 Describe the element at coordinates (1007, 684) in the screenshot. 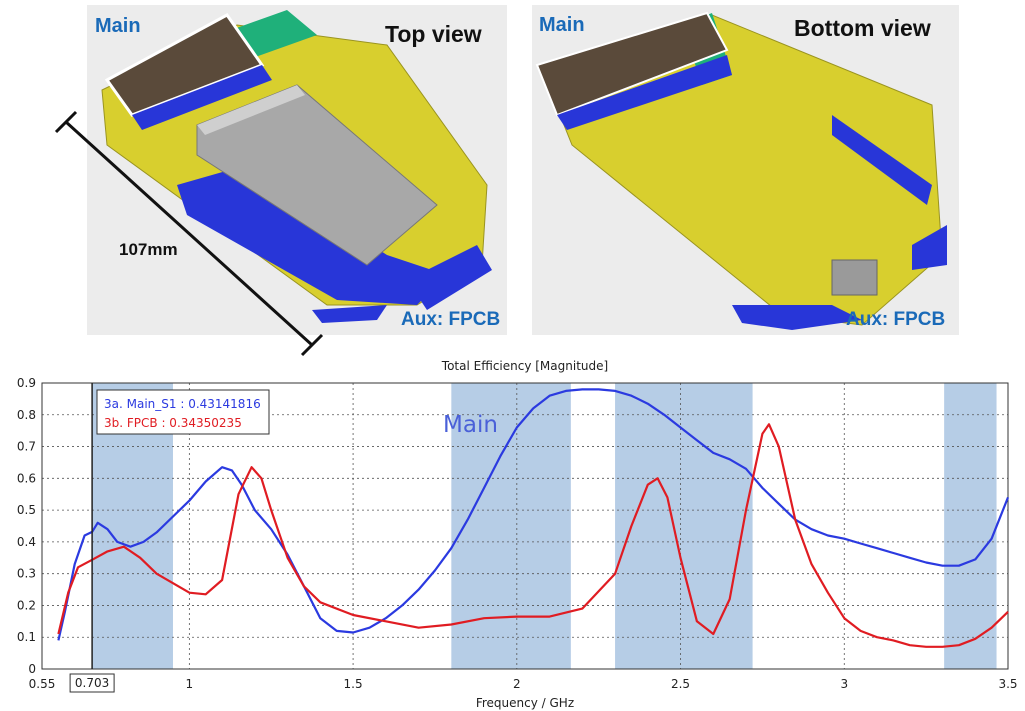

I see `x-tick-label: 3.5` at that location.